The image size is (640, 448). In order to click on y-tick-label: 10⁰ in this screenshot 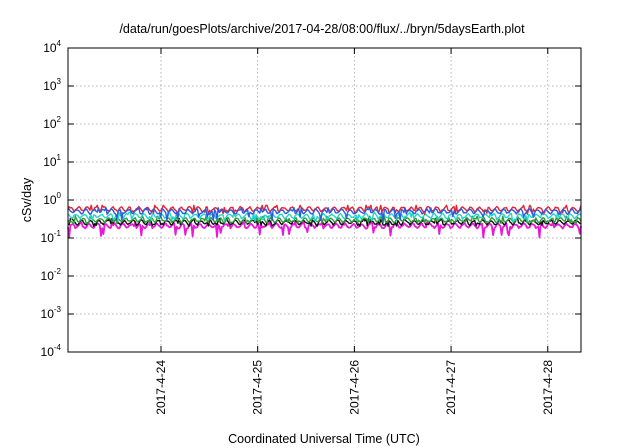, I will do `click(52, 199)`.